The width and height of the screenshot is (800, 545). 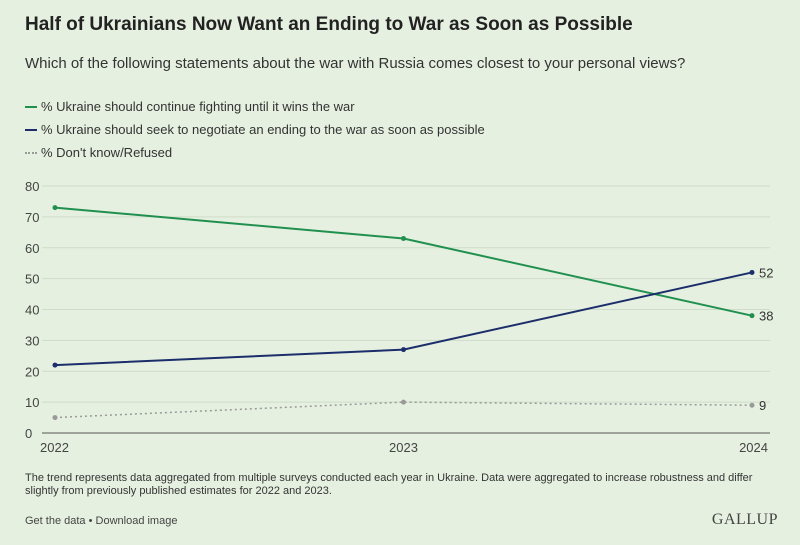 I want to click on gallup-logo: GALLUP, so click(x=744, y=519).